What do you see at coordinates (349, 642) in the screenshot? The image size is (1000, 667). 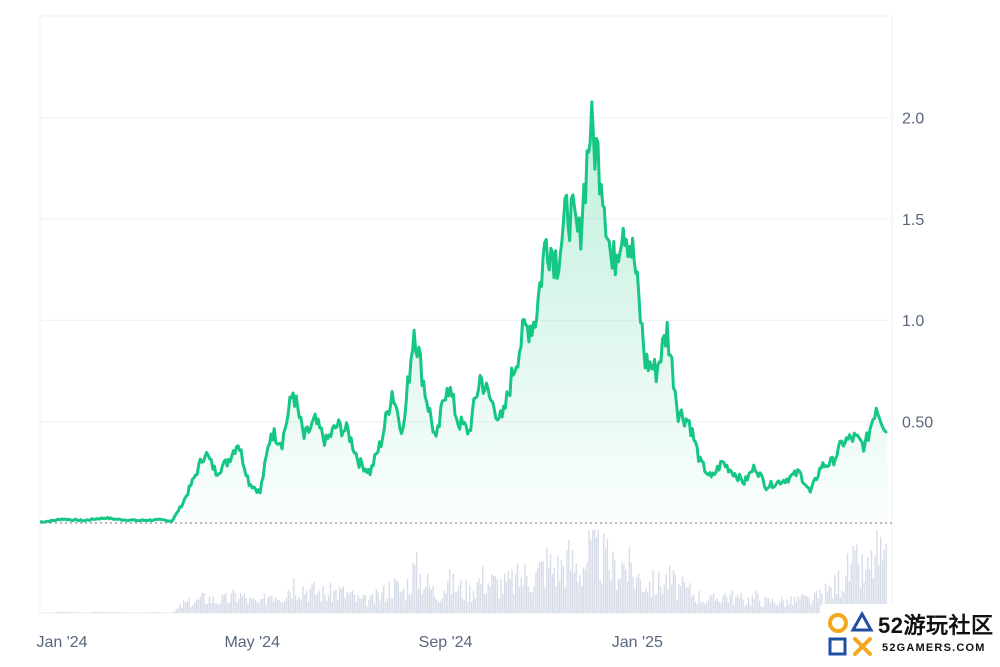 I see `x-axis-labels: Jan '24 May '24 Sep '24 Jan '25` at bounding box center [349, 642].